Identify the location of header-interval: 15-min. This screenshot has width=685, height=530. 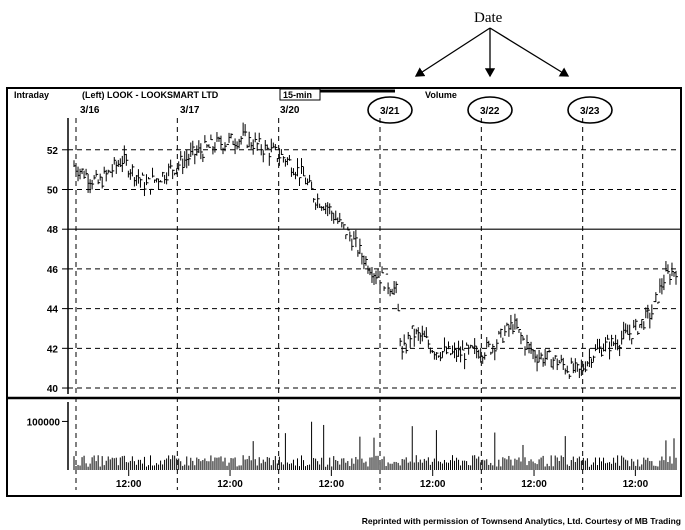
(297, 95).